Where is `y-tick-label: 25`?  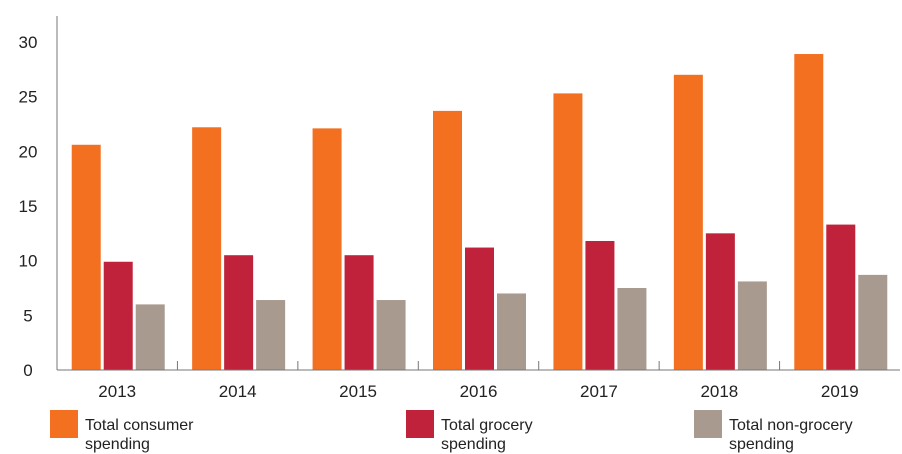 y-tick-label: 25 is located at coordinates (28, 97).